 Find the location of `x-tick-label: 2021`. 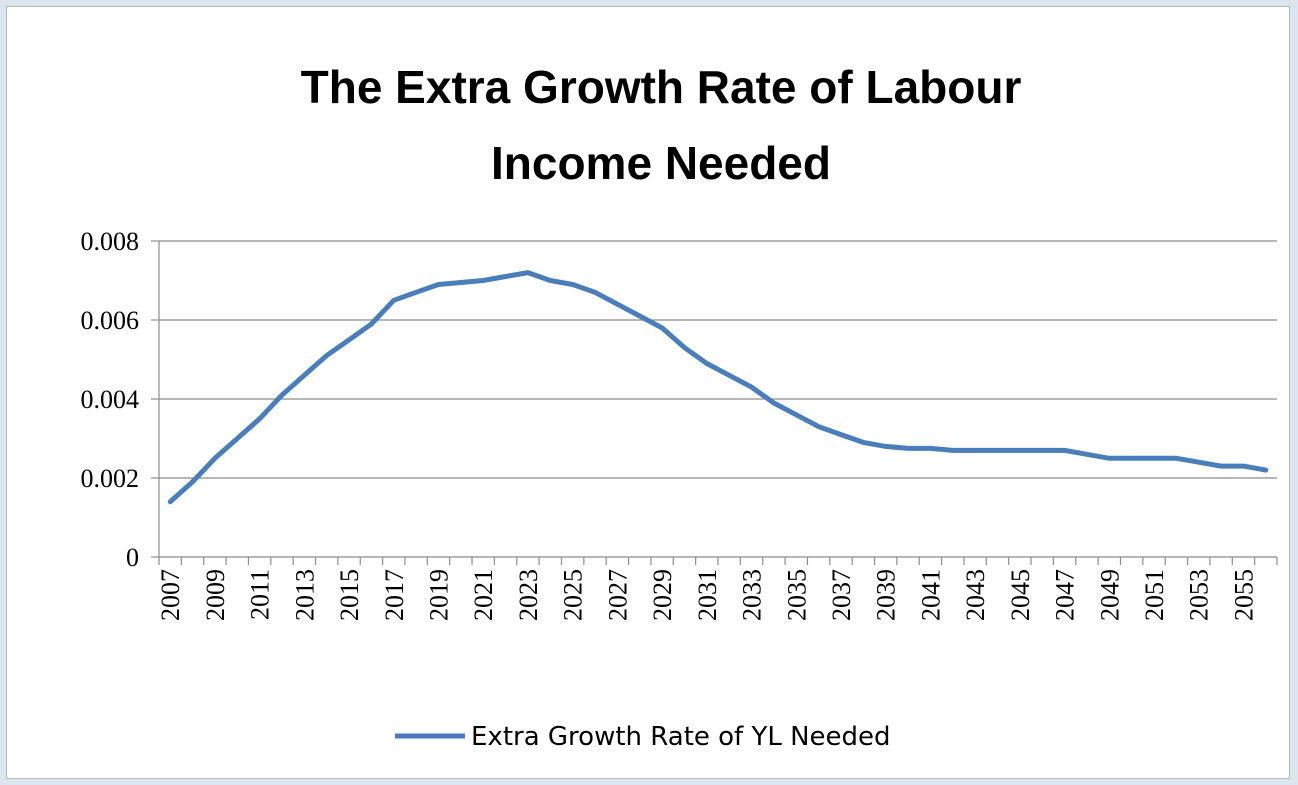

x-tick-label: 2021 is located at coordinates (483, 595).